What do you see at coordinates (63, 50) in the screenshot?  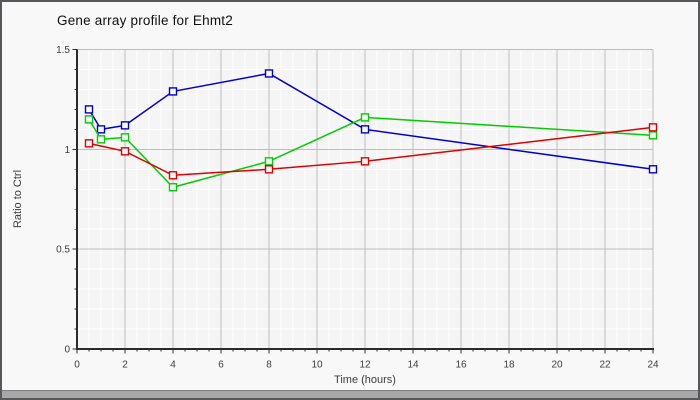 I see `y-tick-label: 1.5` at bounding box center [63, 50].